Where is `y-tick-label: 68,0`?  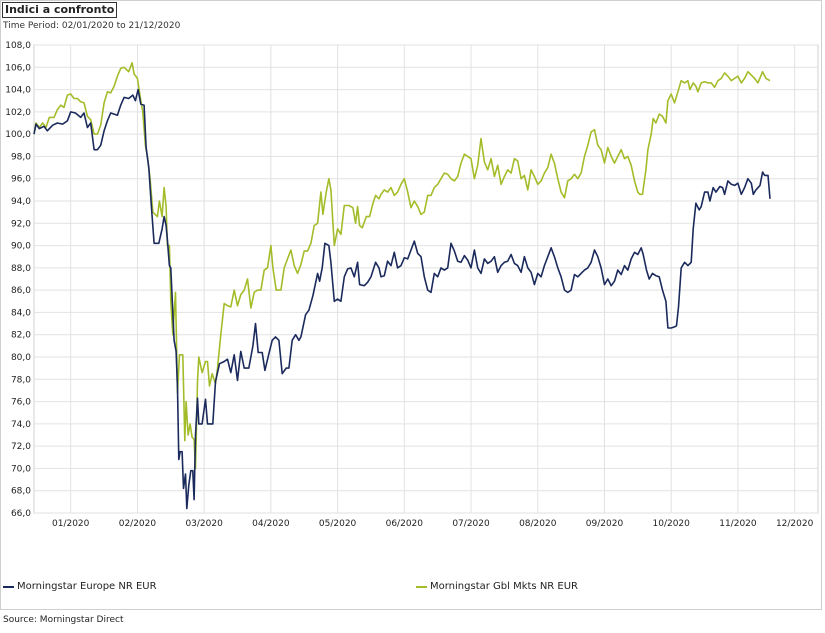 y-tick-label: 68,0 is located at coordinates (21, 492).